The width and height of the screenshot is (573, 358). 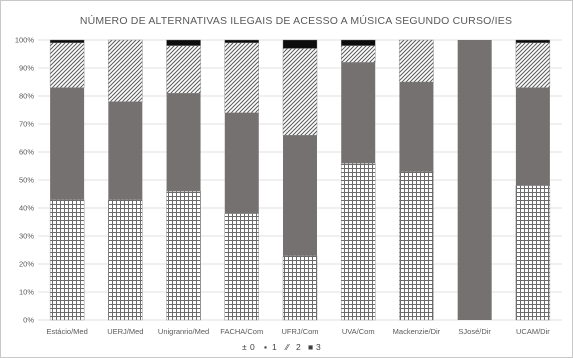 I want to click on y-tick-label: 90%, so click(x=26, y=68).